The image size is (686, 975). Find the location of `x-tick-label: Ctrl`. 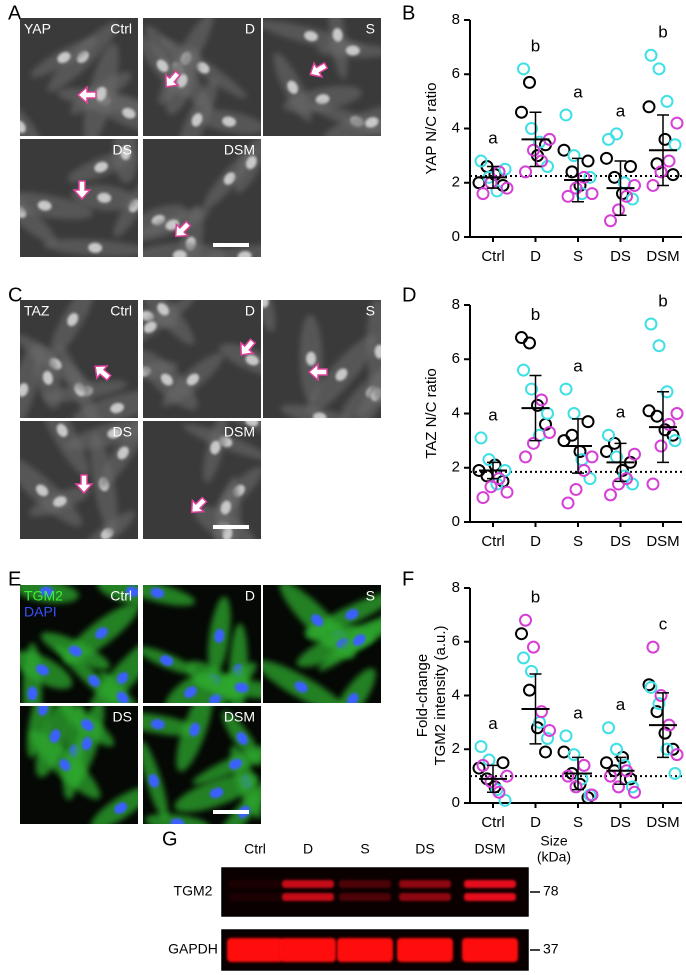

x-tick-label: Ctrl is located at coordinates (492, 541).